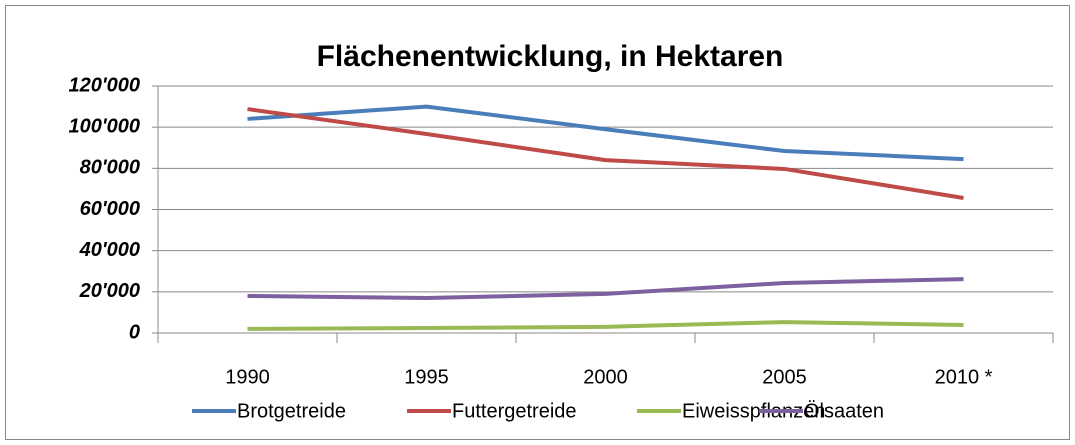 This screenshot has height=445, width=1075. I want to click on x-tick-label: 2010 *, so click(964, 377).